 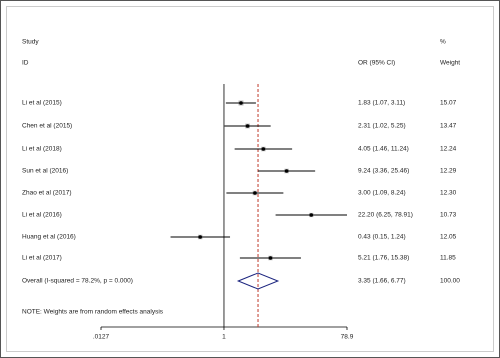 I want to click on weight-label: 11.85, so click(x=448, y=258).